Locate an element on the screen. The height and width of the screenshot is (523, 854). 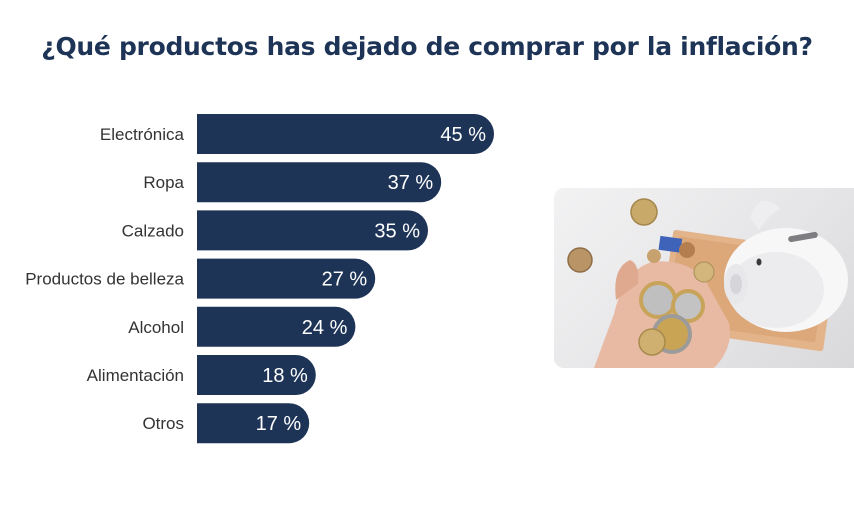
category-label: Alcohol is located at coordinates (156, 327).